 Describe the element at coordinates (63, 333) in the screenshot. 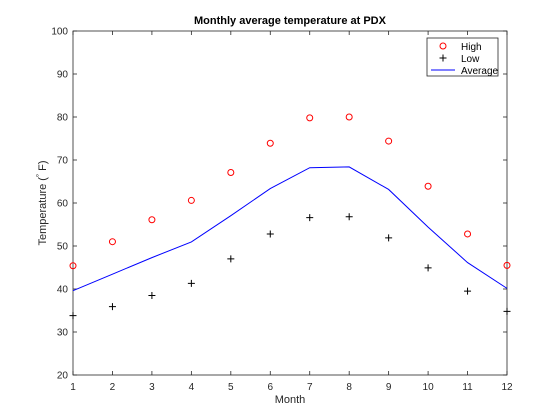

I see `y-tick-label: 30` at that location.